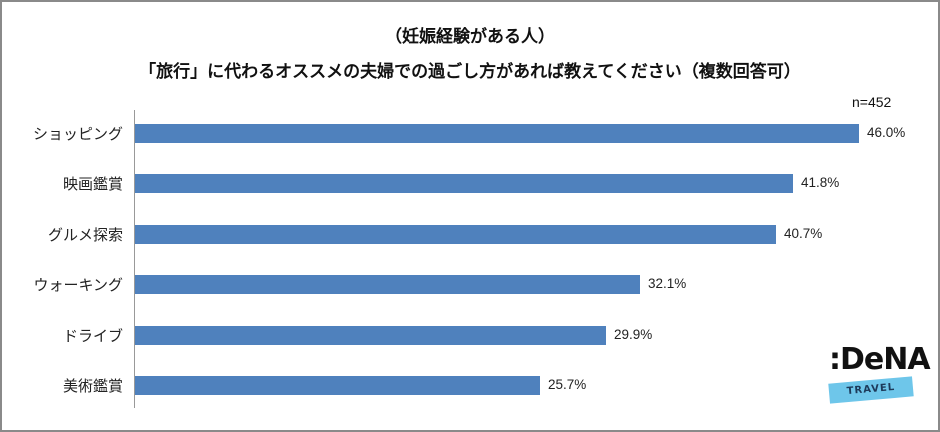  What do you see at coordinates (470, 37) in the screenshot?
I see `chart-subtitle: （妊娠経験がある人）` at bounding box center [470, 37].